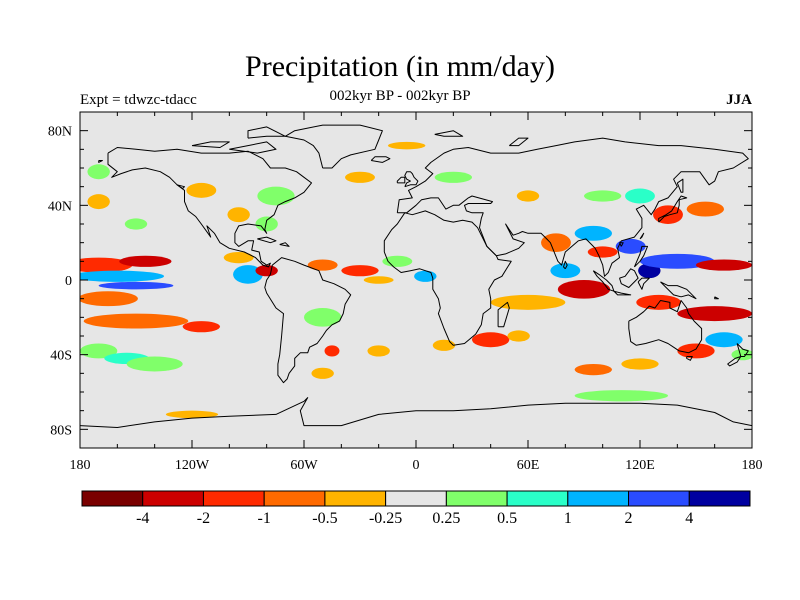 This screenshot has width=800, height=600. I want to click on colorbar: -4 -2 -1 -0.5 -0.25 0.25 0.5 1 2 4, so click(416, 508).